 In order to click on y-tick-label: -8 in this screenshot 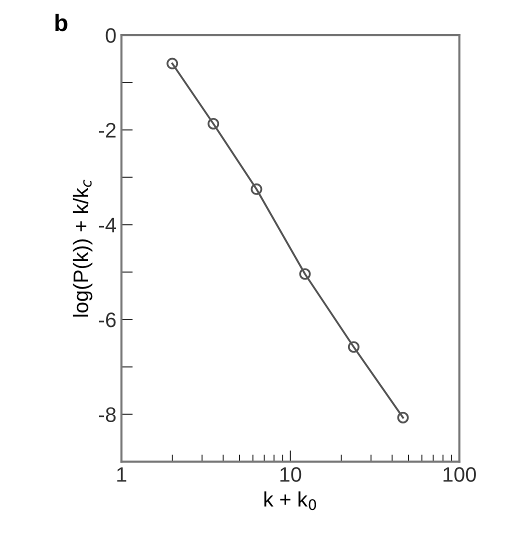, I will do `click(107, 414)`.